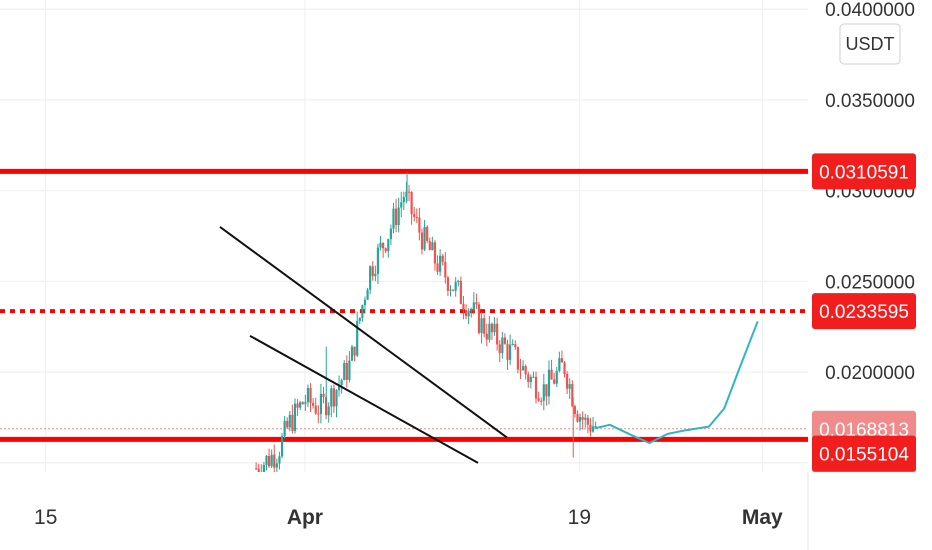 The height and width of the screenshot is (550, 932). What do you see at coordinates (364, 399) in the screenshot?
I see `channel-line-lower` at bounding box center [364, 399].